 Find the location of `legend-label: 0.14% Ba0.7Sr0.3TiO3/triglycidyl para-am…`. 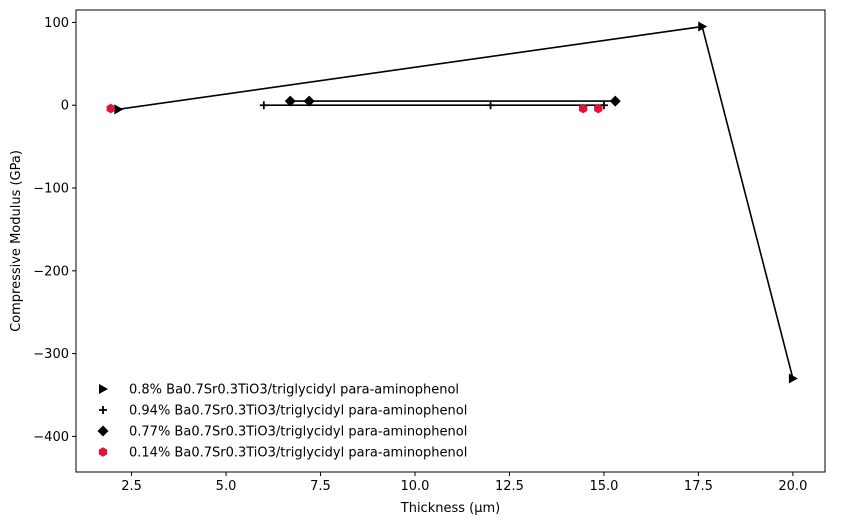

legend-label: 0.14% Ba0.7Sr0.3TiO3/triglycidyl para-am… is located at coordinates (298, 453).